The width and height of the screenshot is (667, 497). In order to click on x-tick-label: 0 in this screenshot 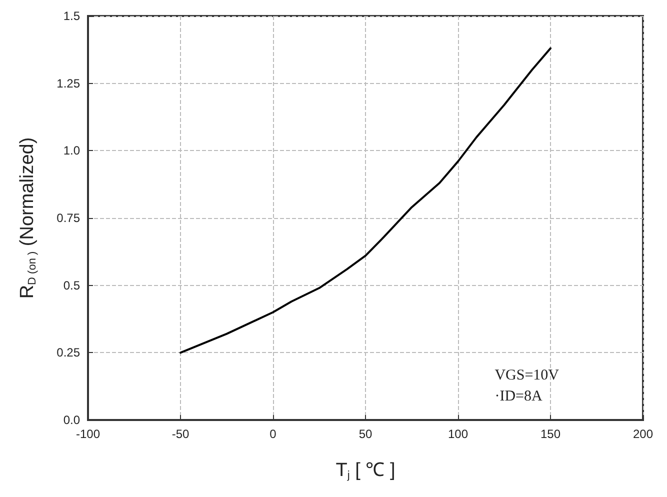, I will do `click(273, 434)`.